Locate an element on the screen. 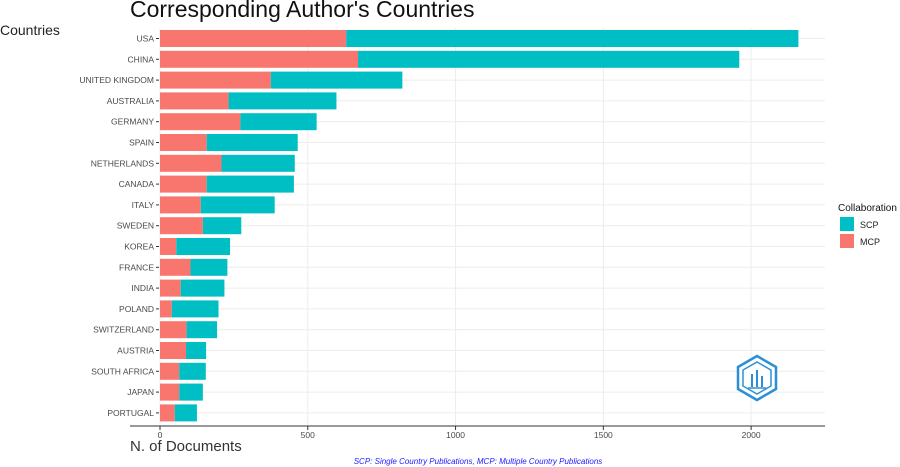 Image resolution: width=900 pixels, height=467 pixels. bar-scp-usa is located at coordinates (572, 38).